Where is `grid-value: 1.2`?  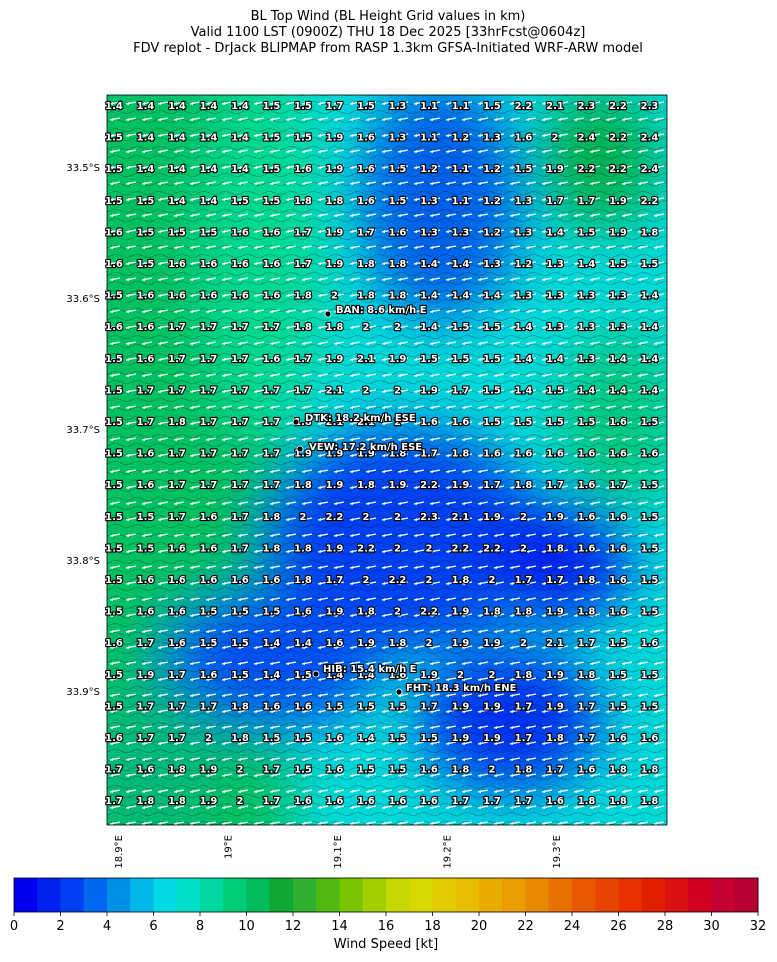
grid-value: 1.2 is located at coordinates (524, 264).